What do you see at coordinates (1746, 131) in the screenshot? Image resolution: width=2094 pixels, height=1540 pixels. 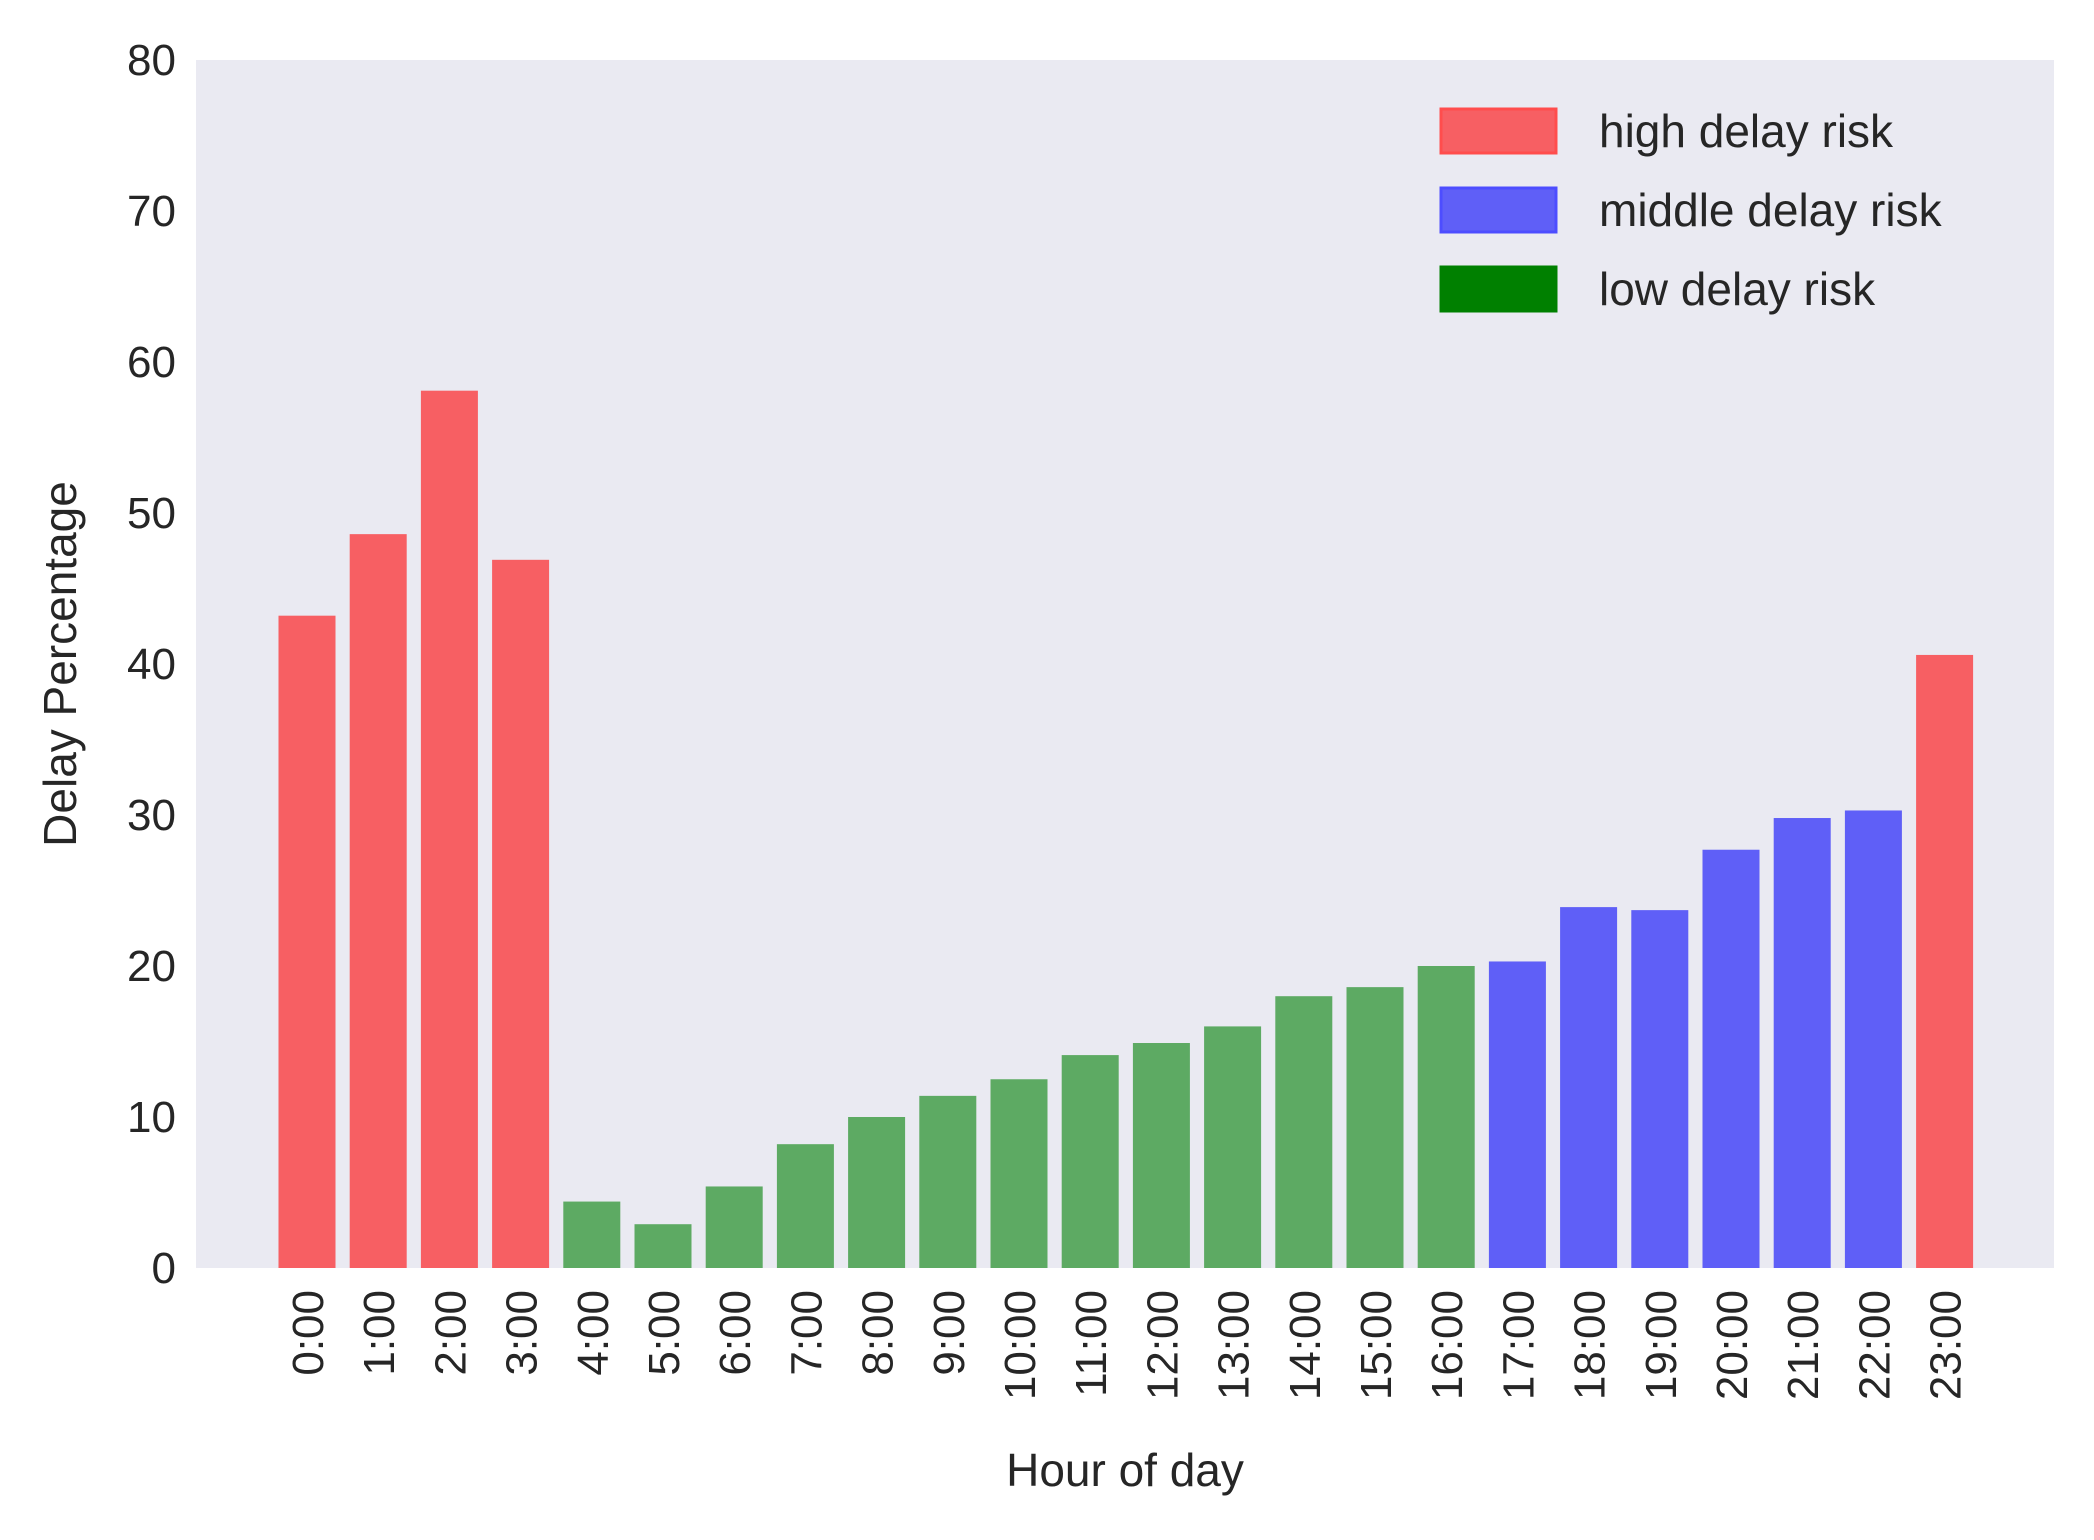 I see `legend-label-high: high delay risk` at bounding box center [1746, 131].